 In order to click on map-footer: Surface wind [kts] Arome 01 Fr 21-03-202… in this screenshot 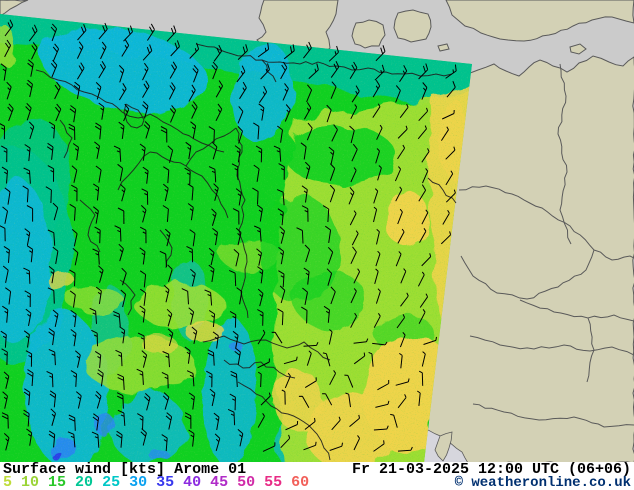, I will do `click(317, 476)`.